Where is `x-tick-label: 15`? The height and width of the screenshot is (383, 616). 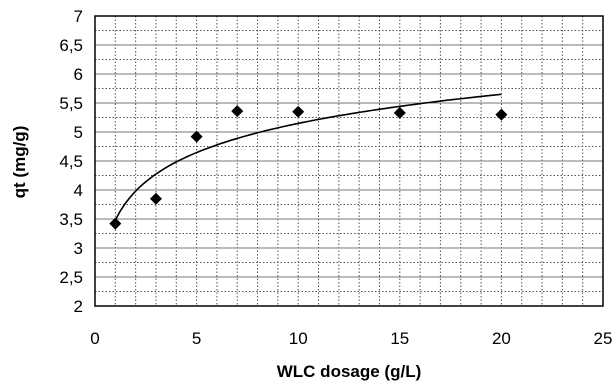
x-tick-label: 15 is located at coordinates (399, 338).